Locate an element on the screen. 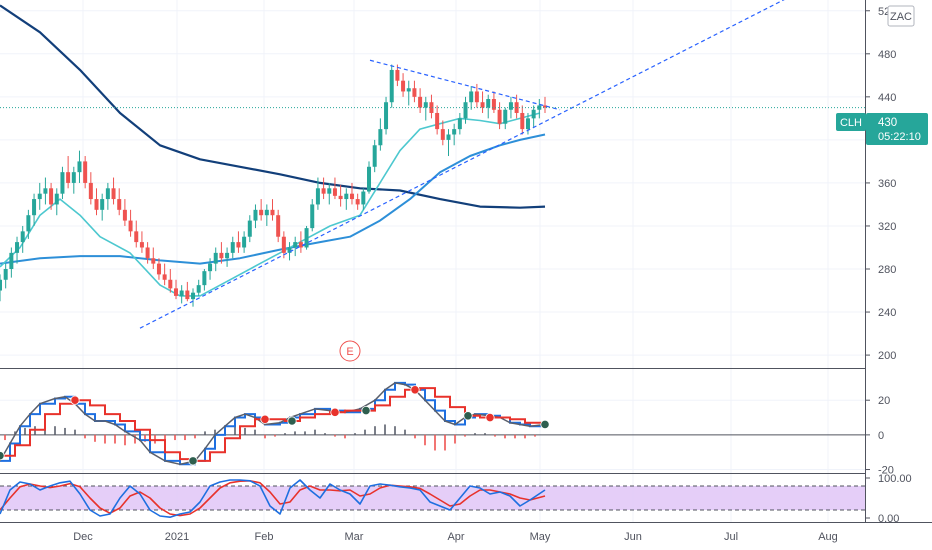 This screenshot has height=550, width=932. price-box is located at coordinates (897, 129).